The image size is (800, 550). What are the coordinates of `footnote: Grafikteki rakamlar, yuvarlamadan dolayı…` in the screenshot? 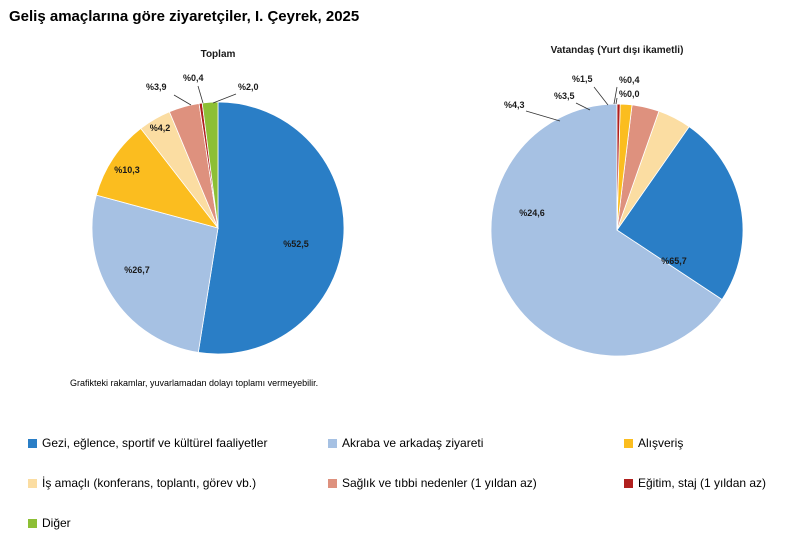 It's located at (194, 383).